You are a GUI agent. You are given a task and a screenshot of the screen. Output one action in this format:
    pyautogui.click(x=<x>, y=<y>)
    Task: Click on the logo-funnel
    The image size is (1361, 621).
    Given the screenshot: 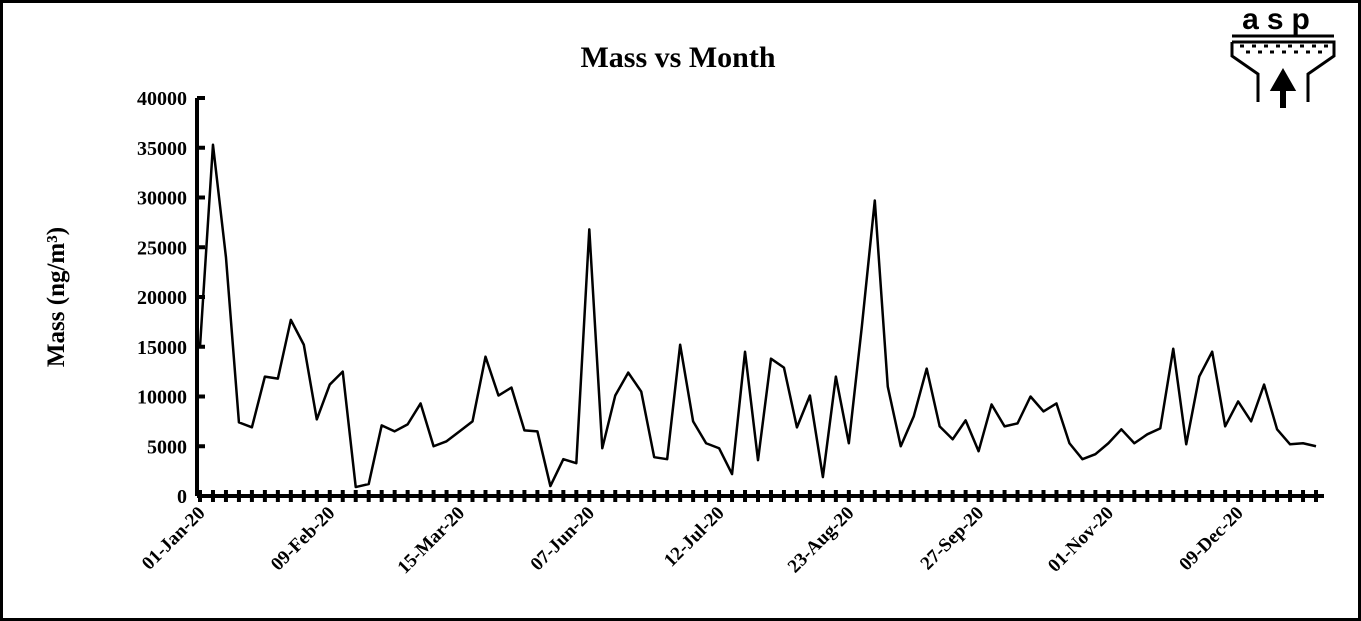 What is the action you would take?
    pyautogui.click(x=1283, y=71)
    